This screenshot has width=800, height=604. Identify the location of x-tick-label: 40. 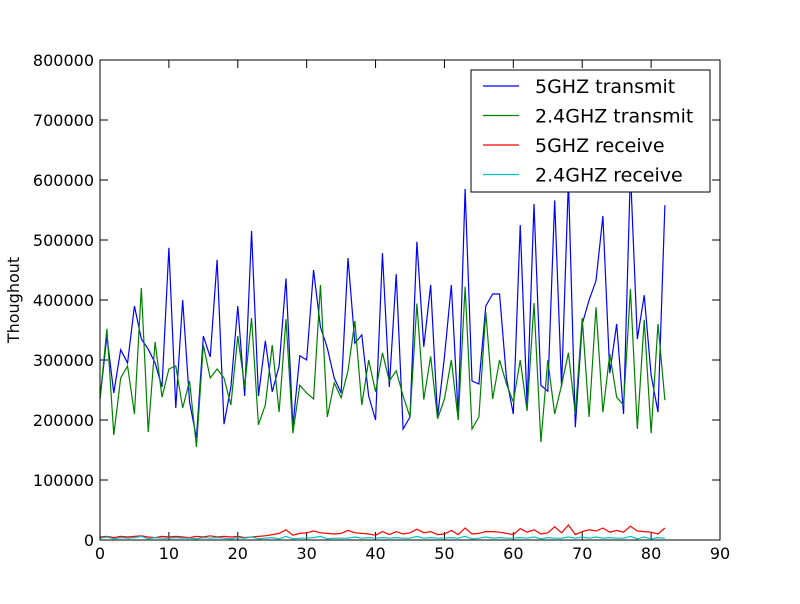
(375, 553).